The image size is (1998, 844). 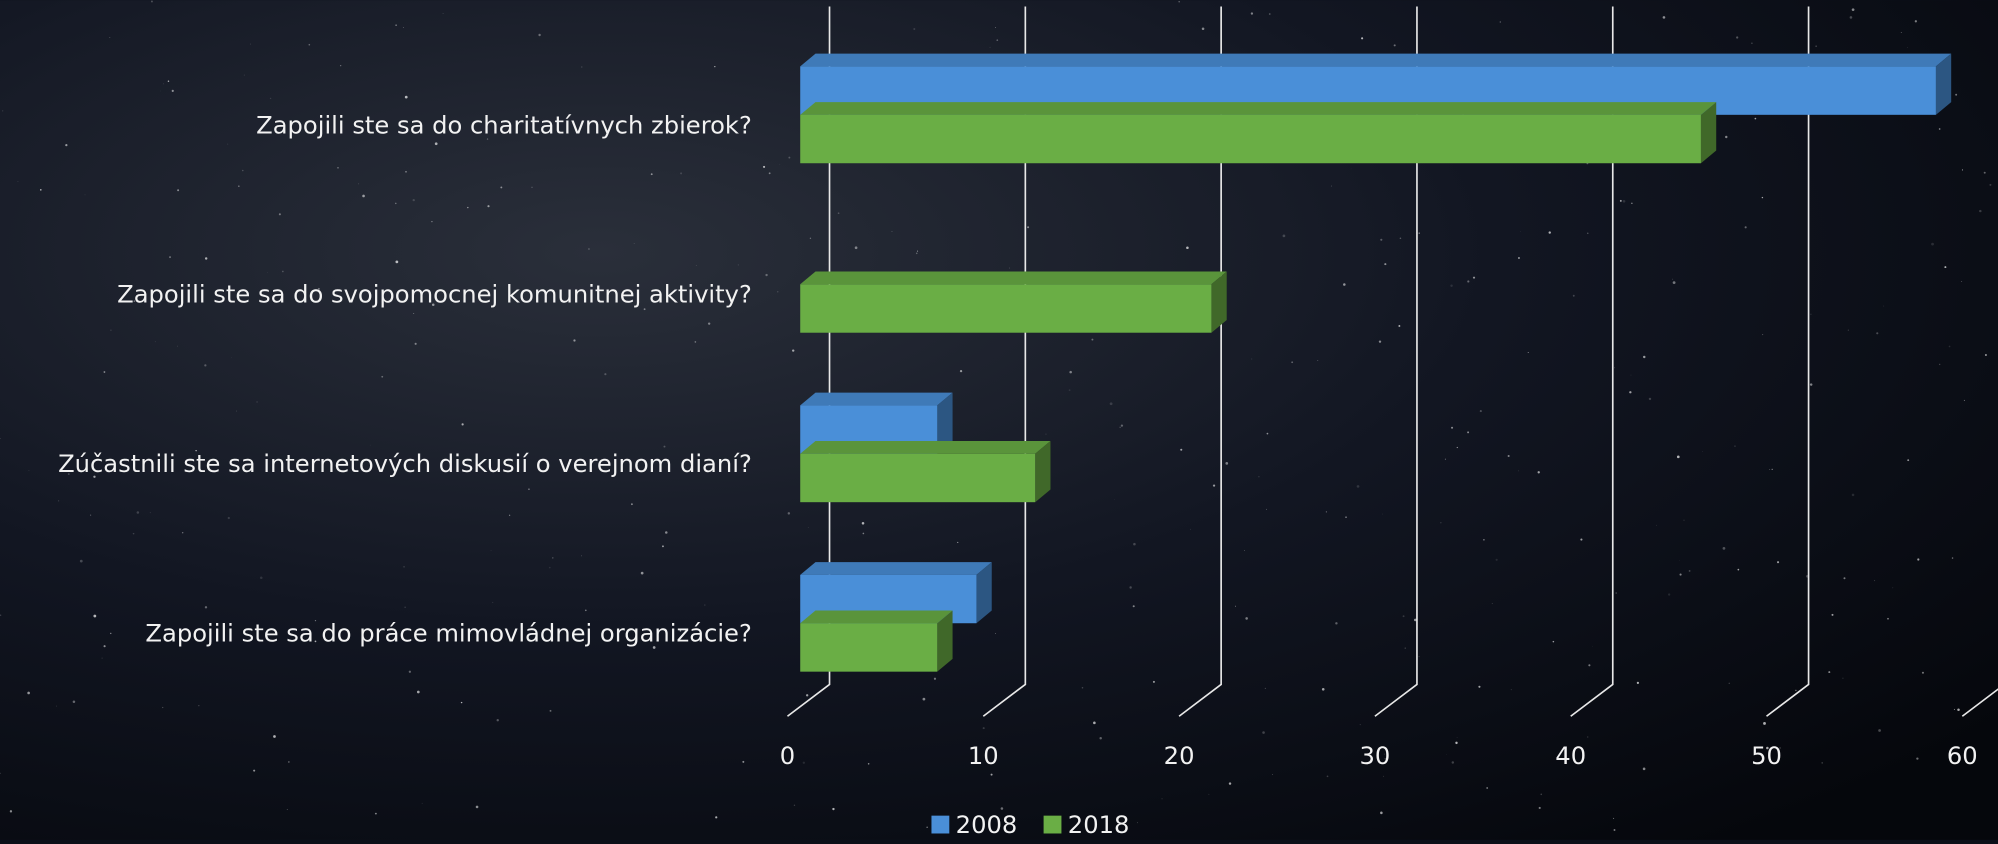 What do you see at coordinates (1250, 139) in the screenshot?
I see `bar-front` at bounding box center [1250, 139].